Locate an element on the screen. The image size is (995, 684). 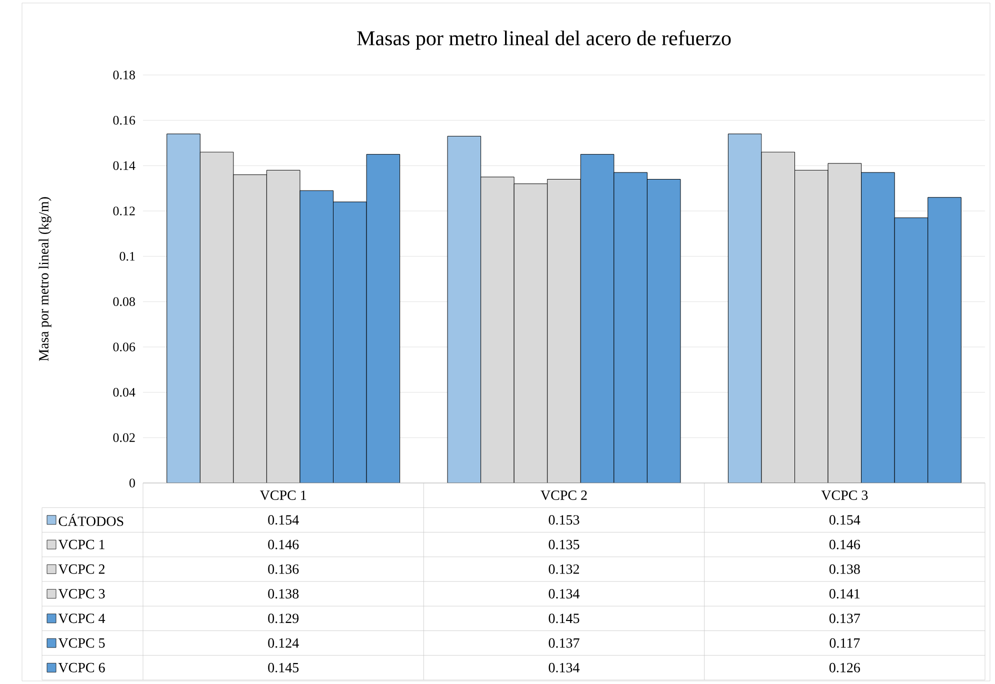
x-tick-label: VCPC 1 is located at coordinates (283, 495).